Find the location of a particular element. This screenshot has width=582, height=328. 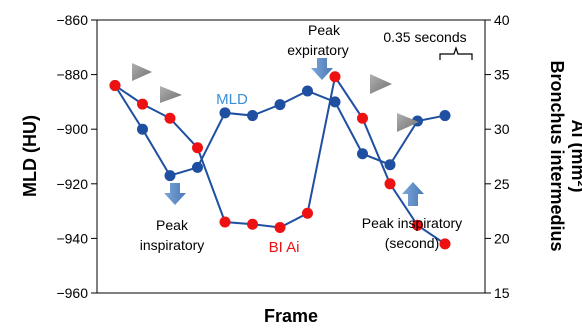

y-left-tick-label: −900 is located at coordinates (72, 129).